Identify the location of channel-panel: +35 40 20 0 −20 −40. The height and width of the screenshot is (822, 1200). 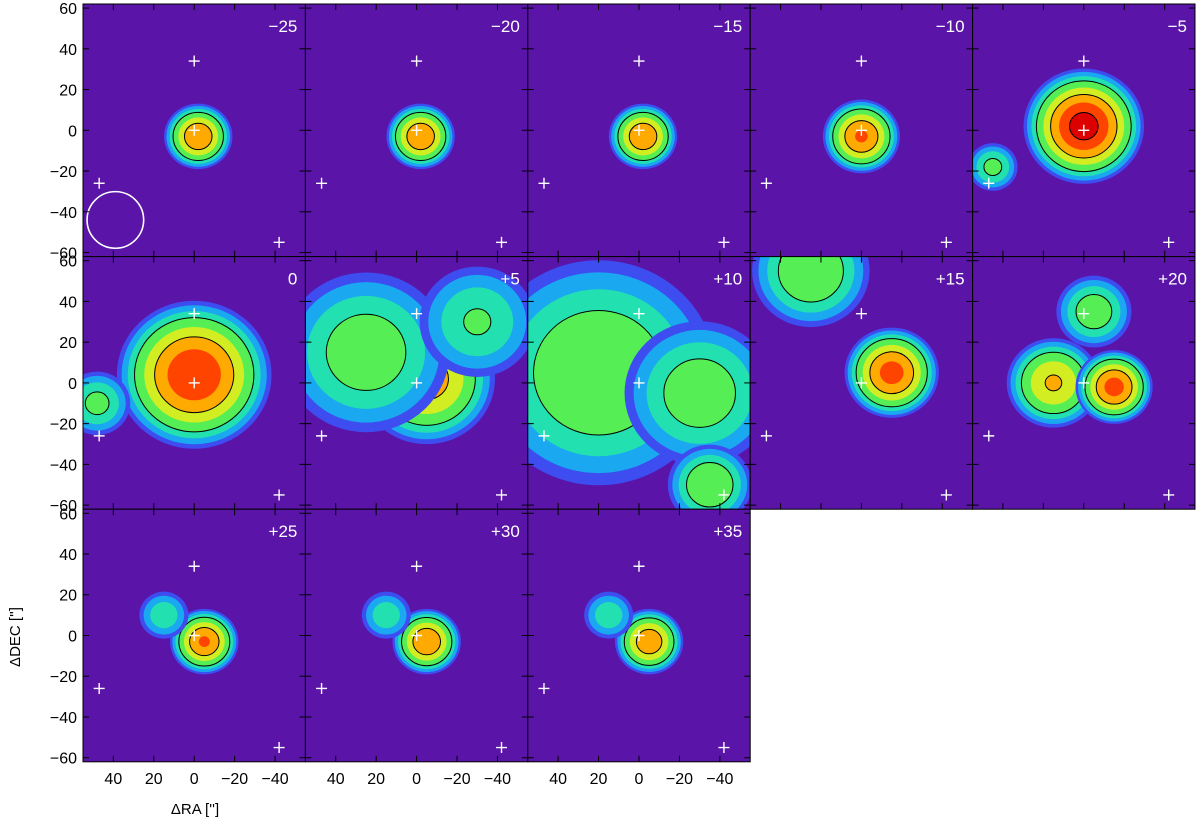
(639, 648).